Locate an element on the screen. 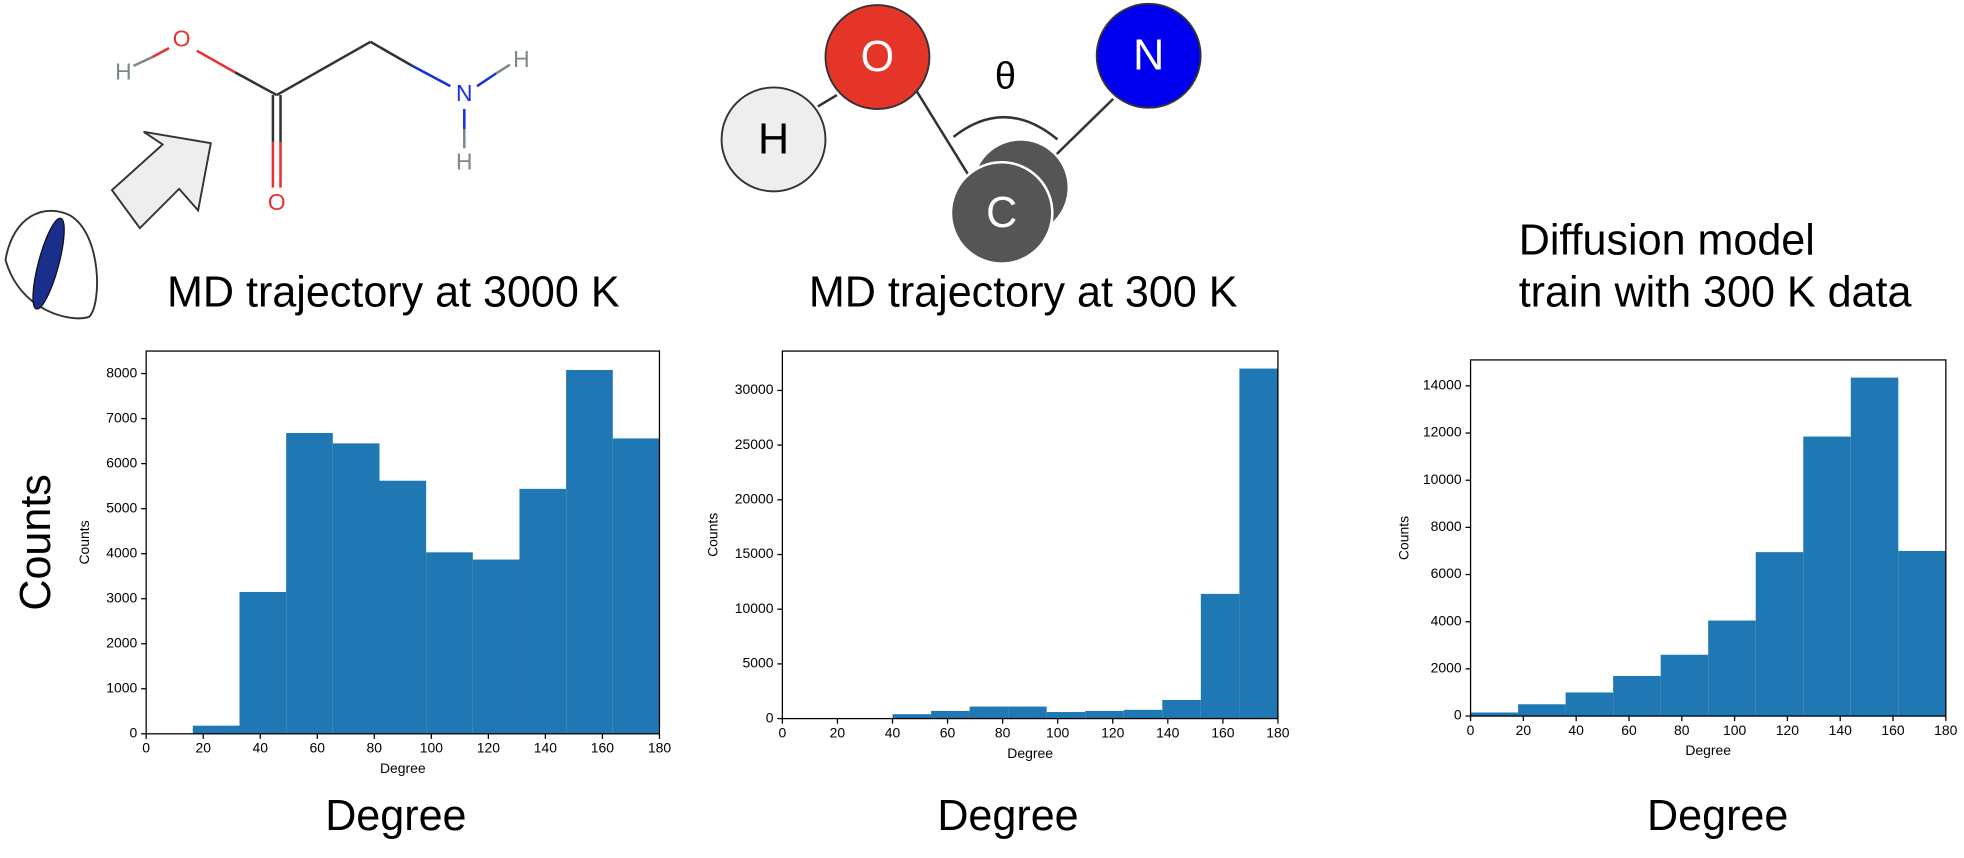  y-tick-label: 8000 is located at coordinates (1446, 526).